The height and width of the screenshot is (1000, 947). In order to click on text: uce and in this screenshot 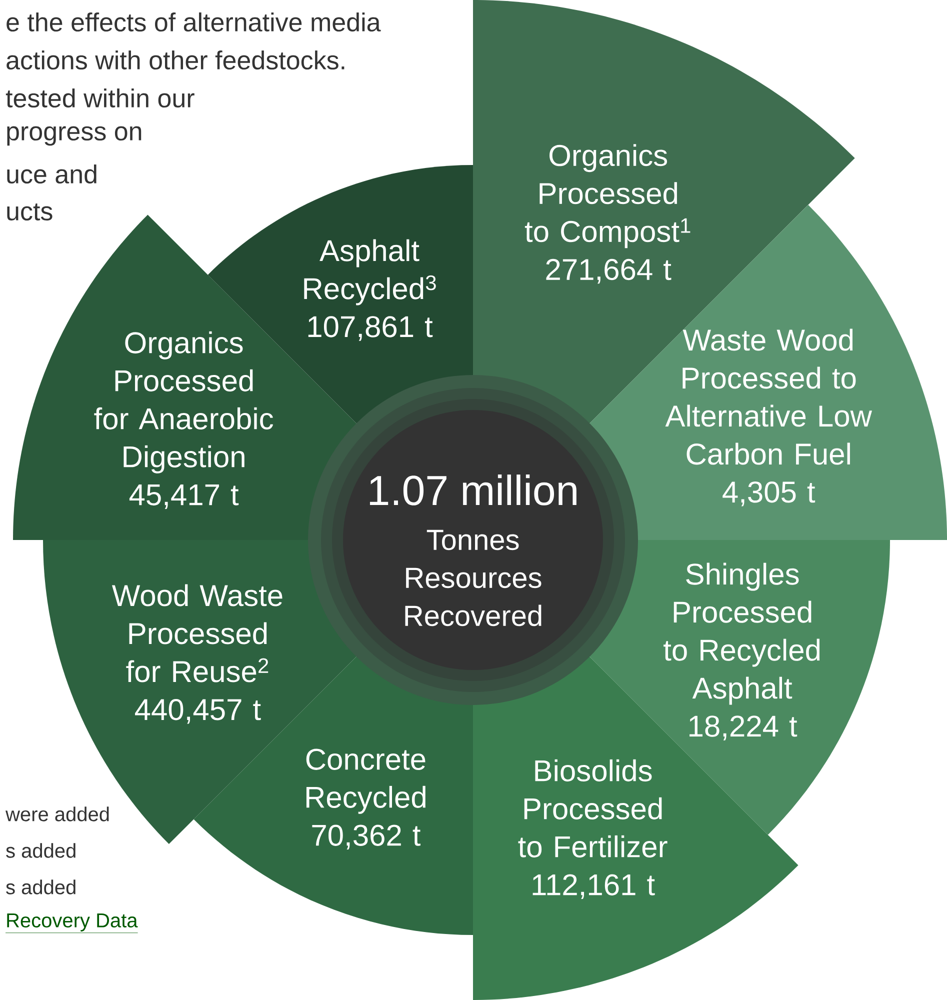, I will do `click(51, 174)`.